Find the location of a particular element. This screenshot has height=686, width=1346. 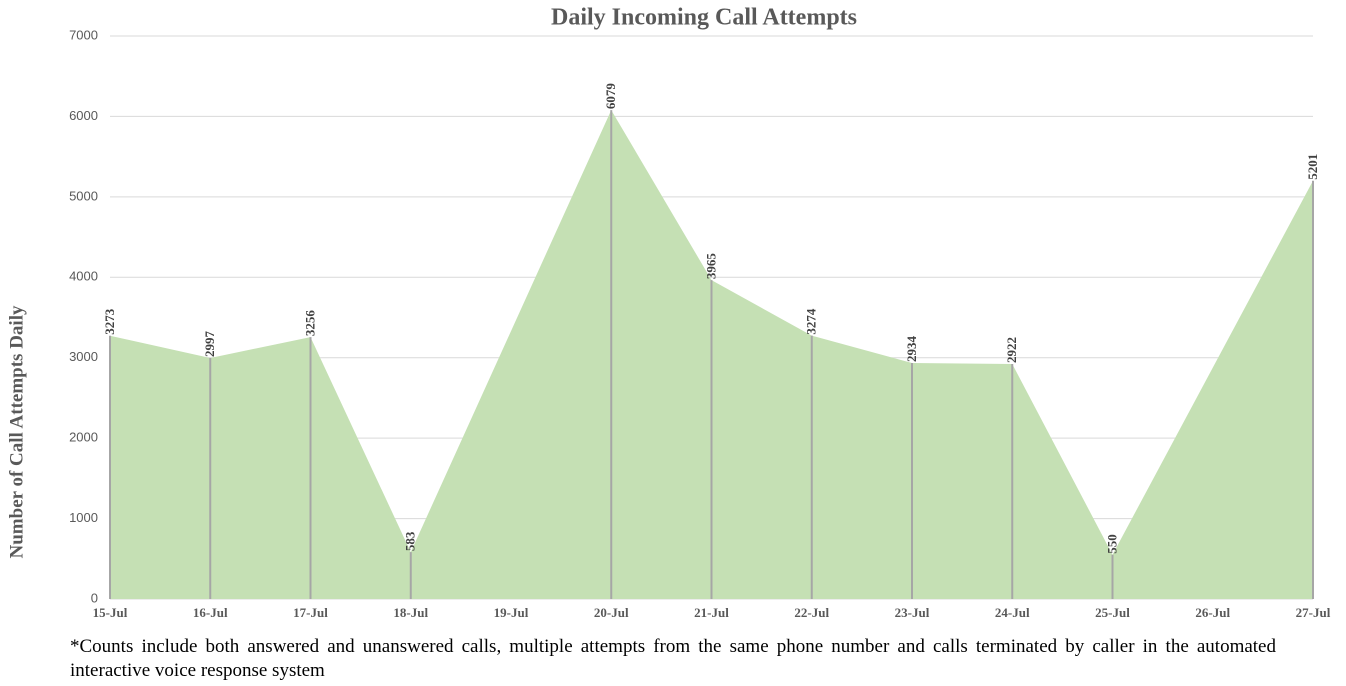

x-tick-label: 27-Jul is located at coordinates (1313, 612).